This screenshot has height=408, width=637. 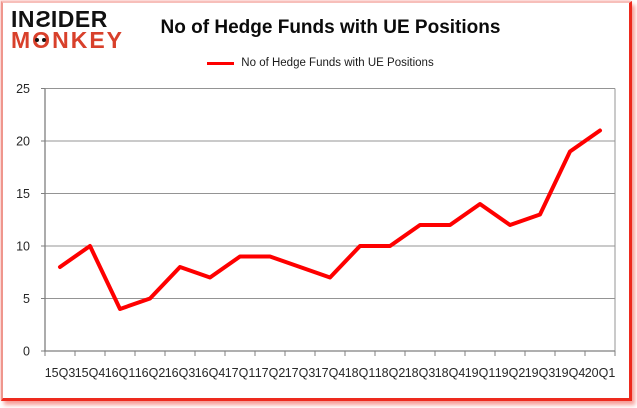 I want to click on x-tick-label: 19Q4, so click(x=570, y=373).